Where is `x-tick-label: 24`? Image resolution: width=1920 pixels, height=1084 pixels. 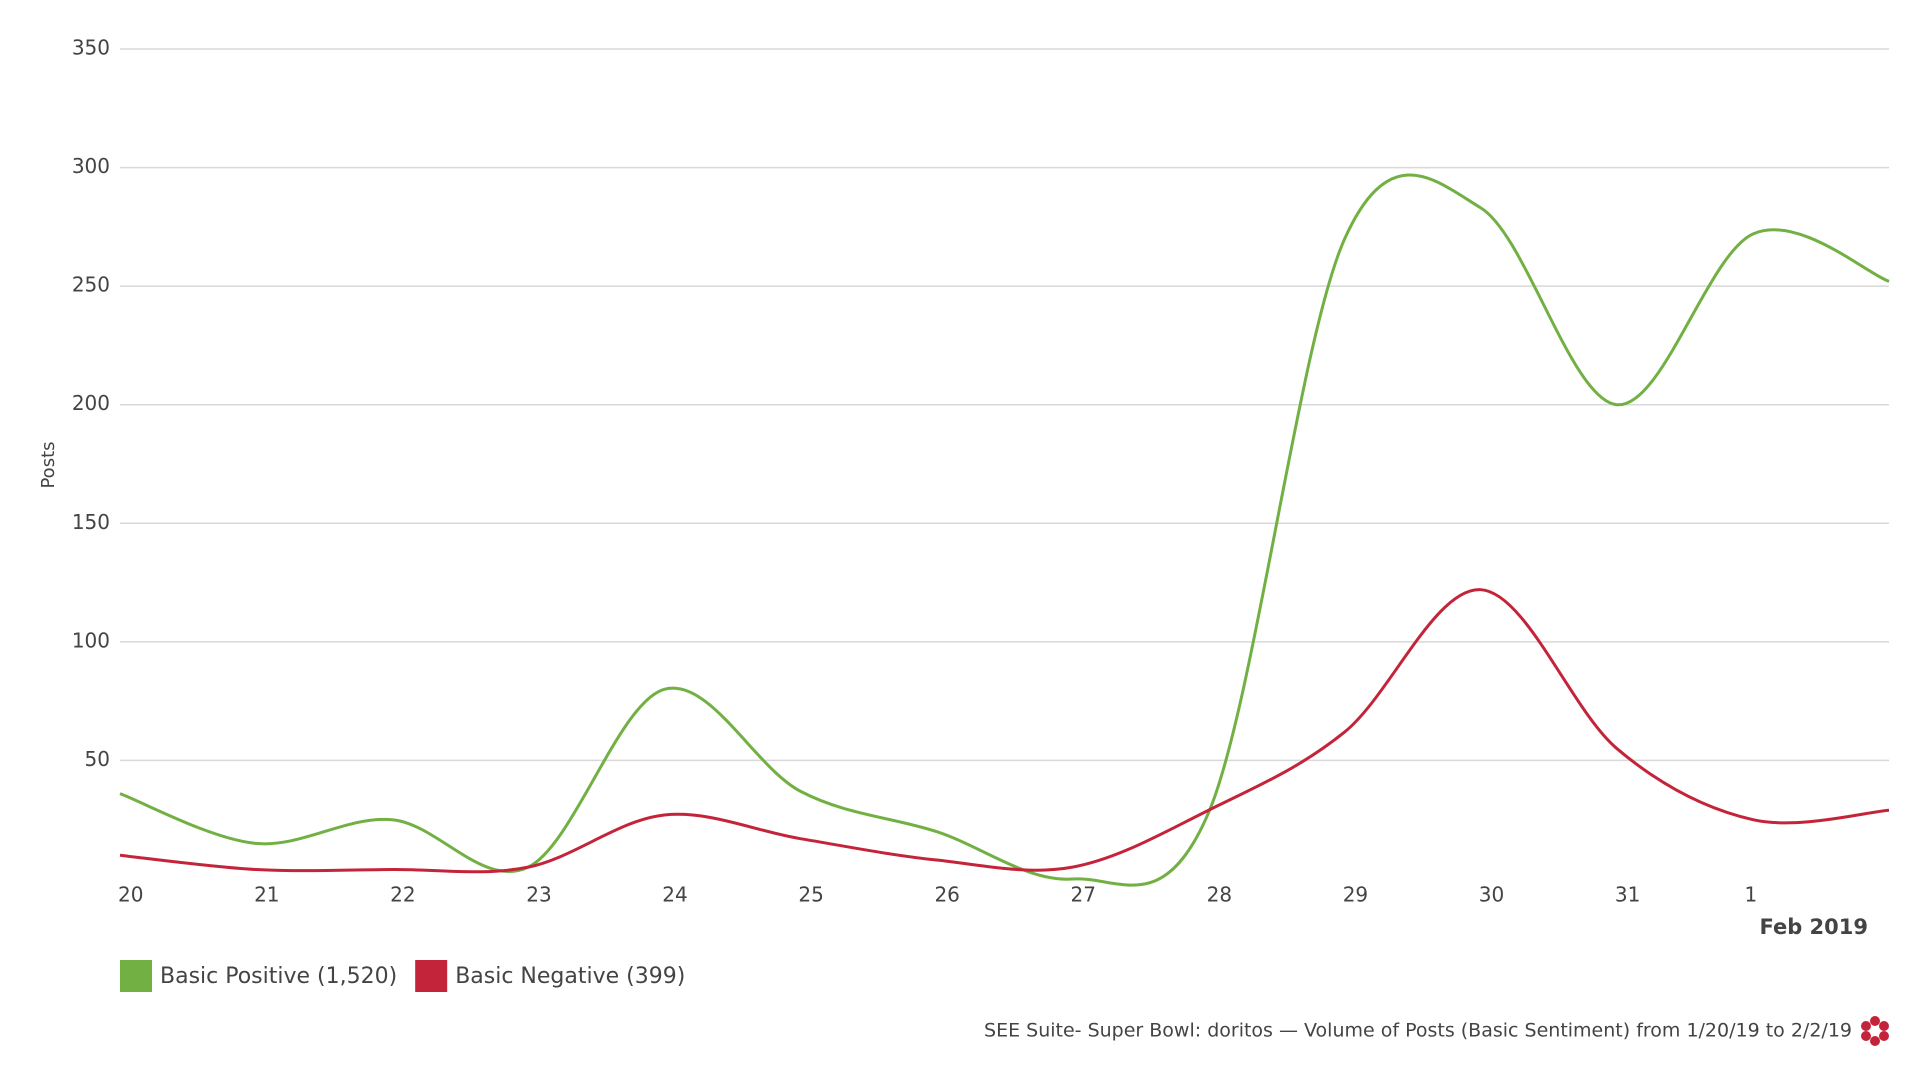
x-tick-label: 24 is located at coordinates (674, 895).